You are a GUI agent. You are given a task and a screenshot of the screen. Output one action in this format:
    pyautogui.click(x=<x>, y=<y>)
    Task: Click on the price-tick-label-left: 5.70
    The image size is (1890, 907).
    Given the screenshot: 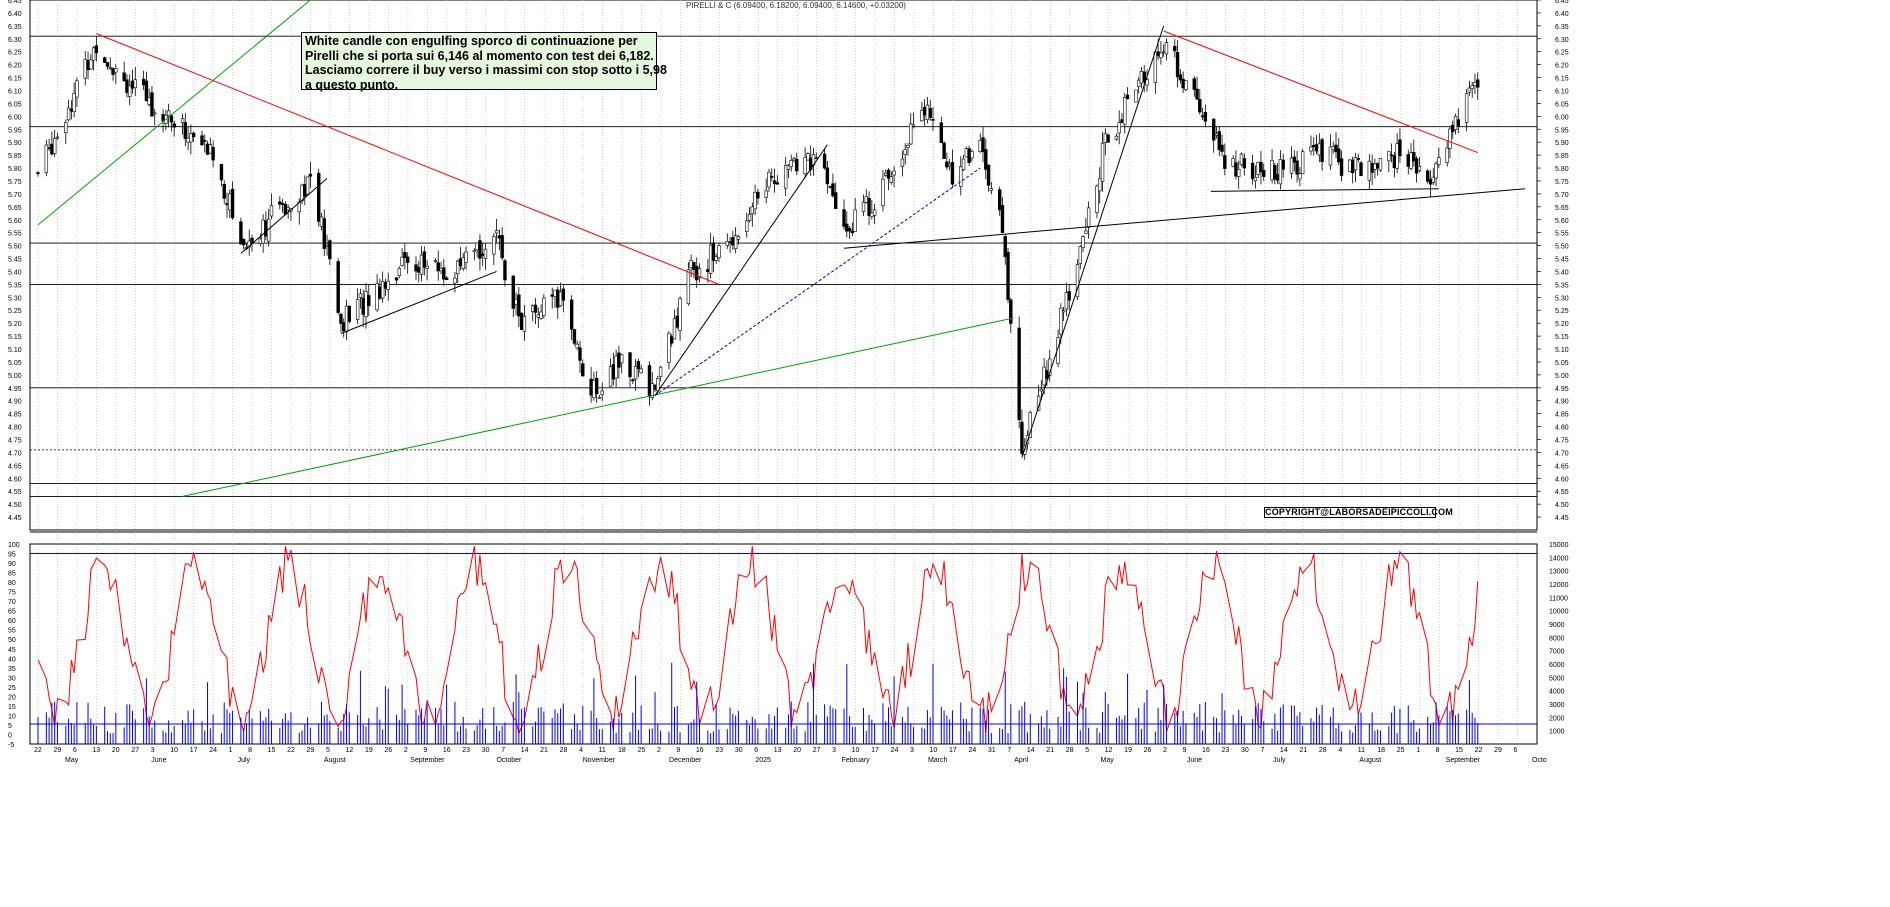 What is the action you would take?
    pyautogui.click(x=15, y=195)
    